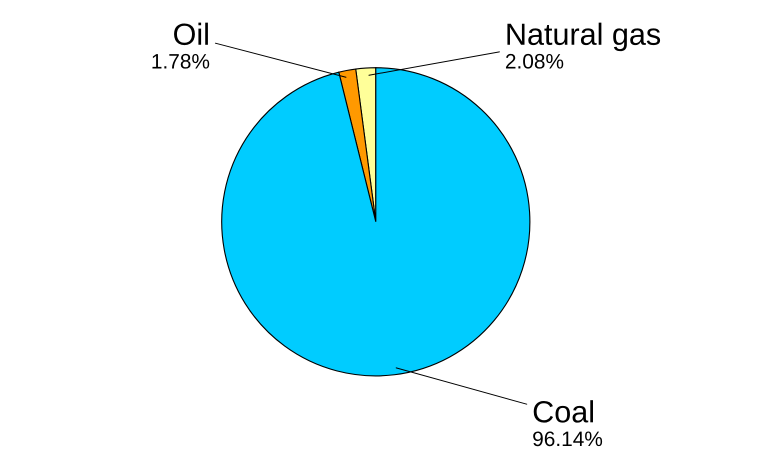  I want to click on data-label: 1.78%, so click(181, 61).